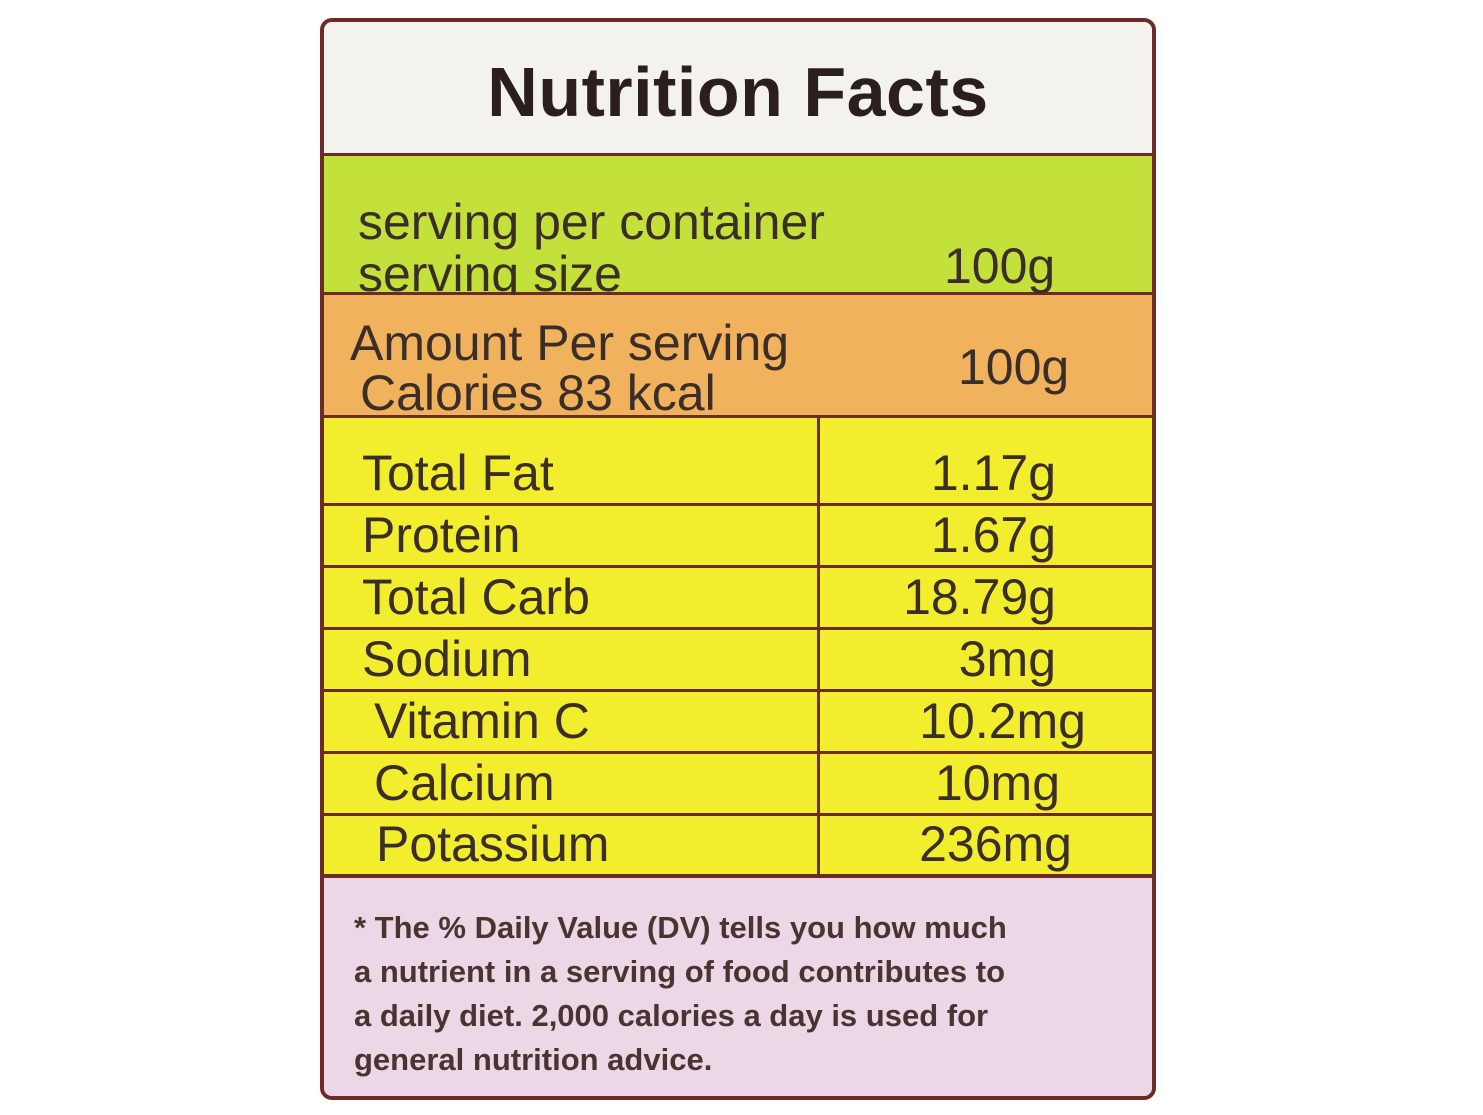  What do you see at coordinates (464, 783) in the screenshot?
I see `nutrient-name: Calcium` at bounding box center [464, 783].